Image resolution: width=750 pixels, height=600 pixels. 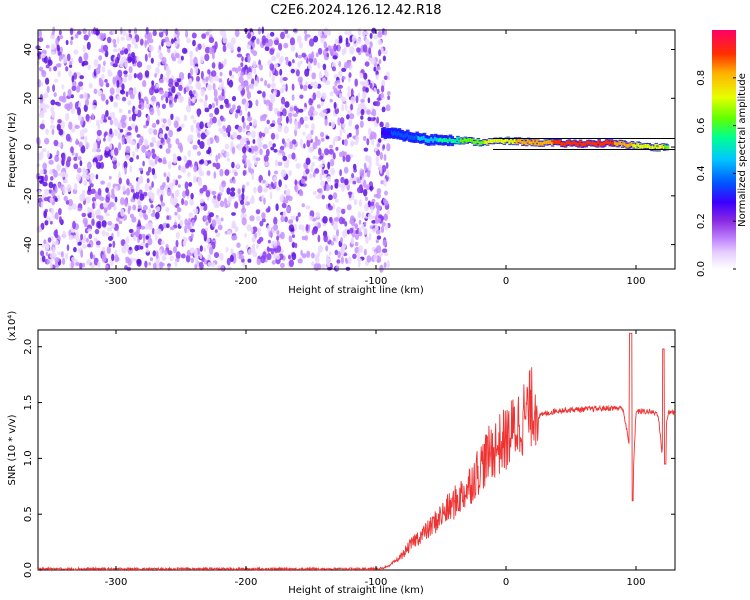 What do you see at coordinates (12, 449) in the screenshot?
I see `snr-y-label: SNR (10 * v/v)` at bounding box center [12, 449].